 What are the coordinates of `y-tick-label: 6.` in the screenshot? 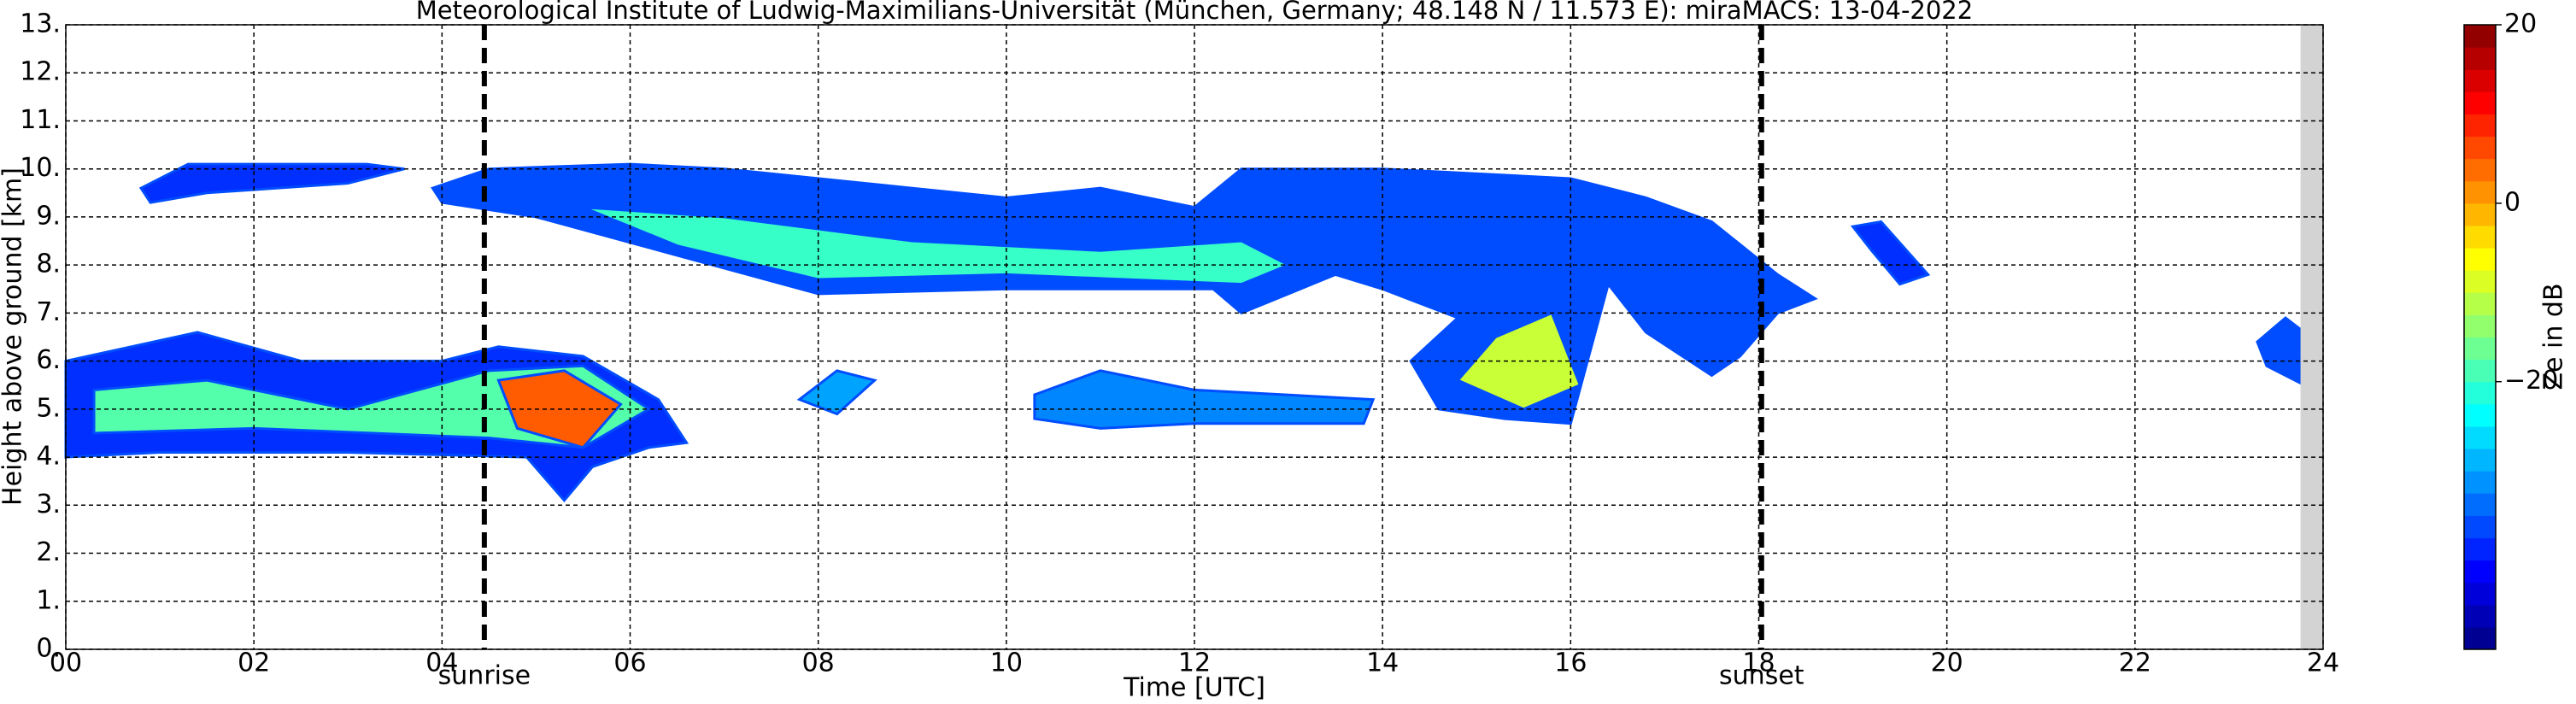 It's located at (48, 360).